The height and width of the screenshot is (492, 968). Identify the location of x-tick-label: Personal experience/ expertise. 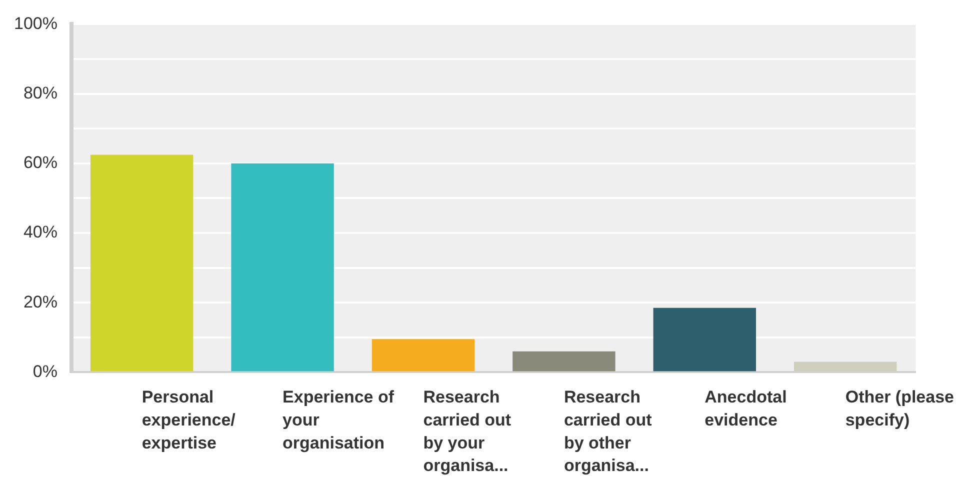
(189, 419).